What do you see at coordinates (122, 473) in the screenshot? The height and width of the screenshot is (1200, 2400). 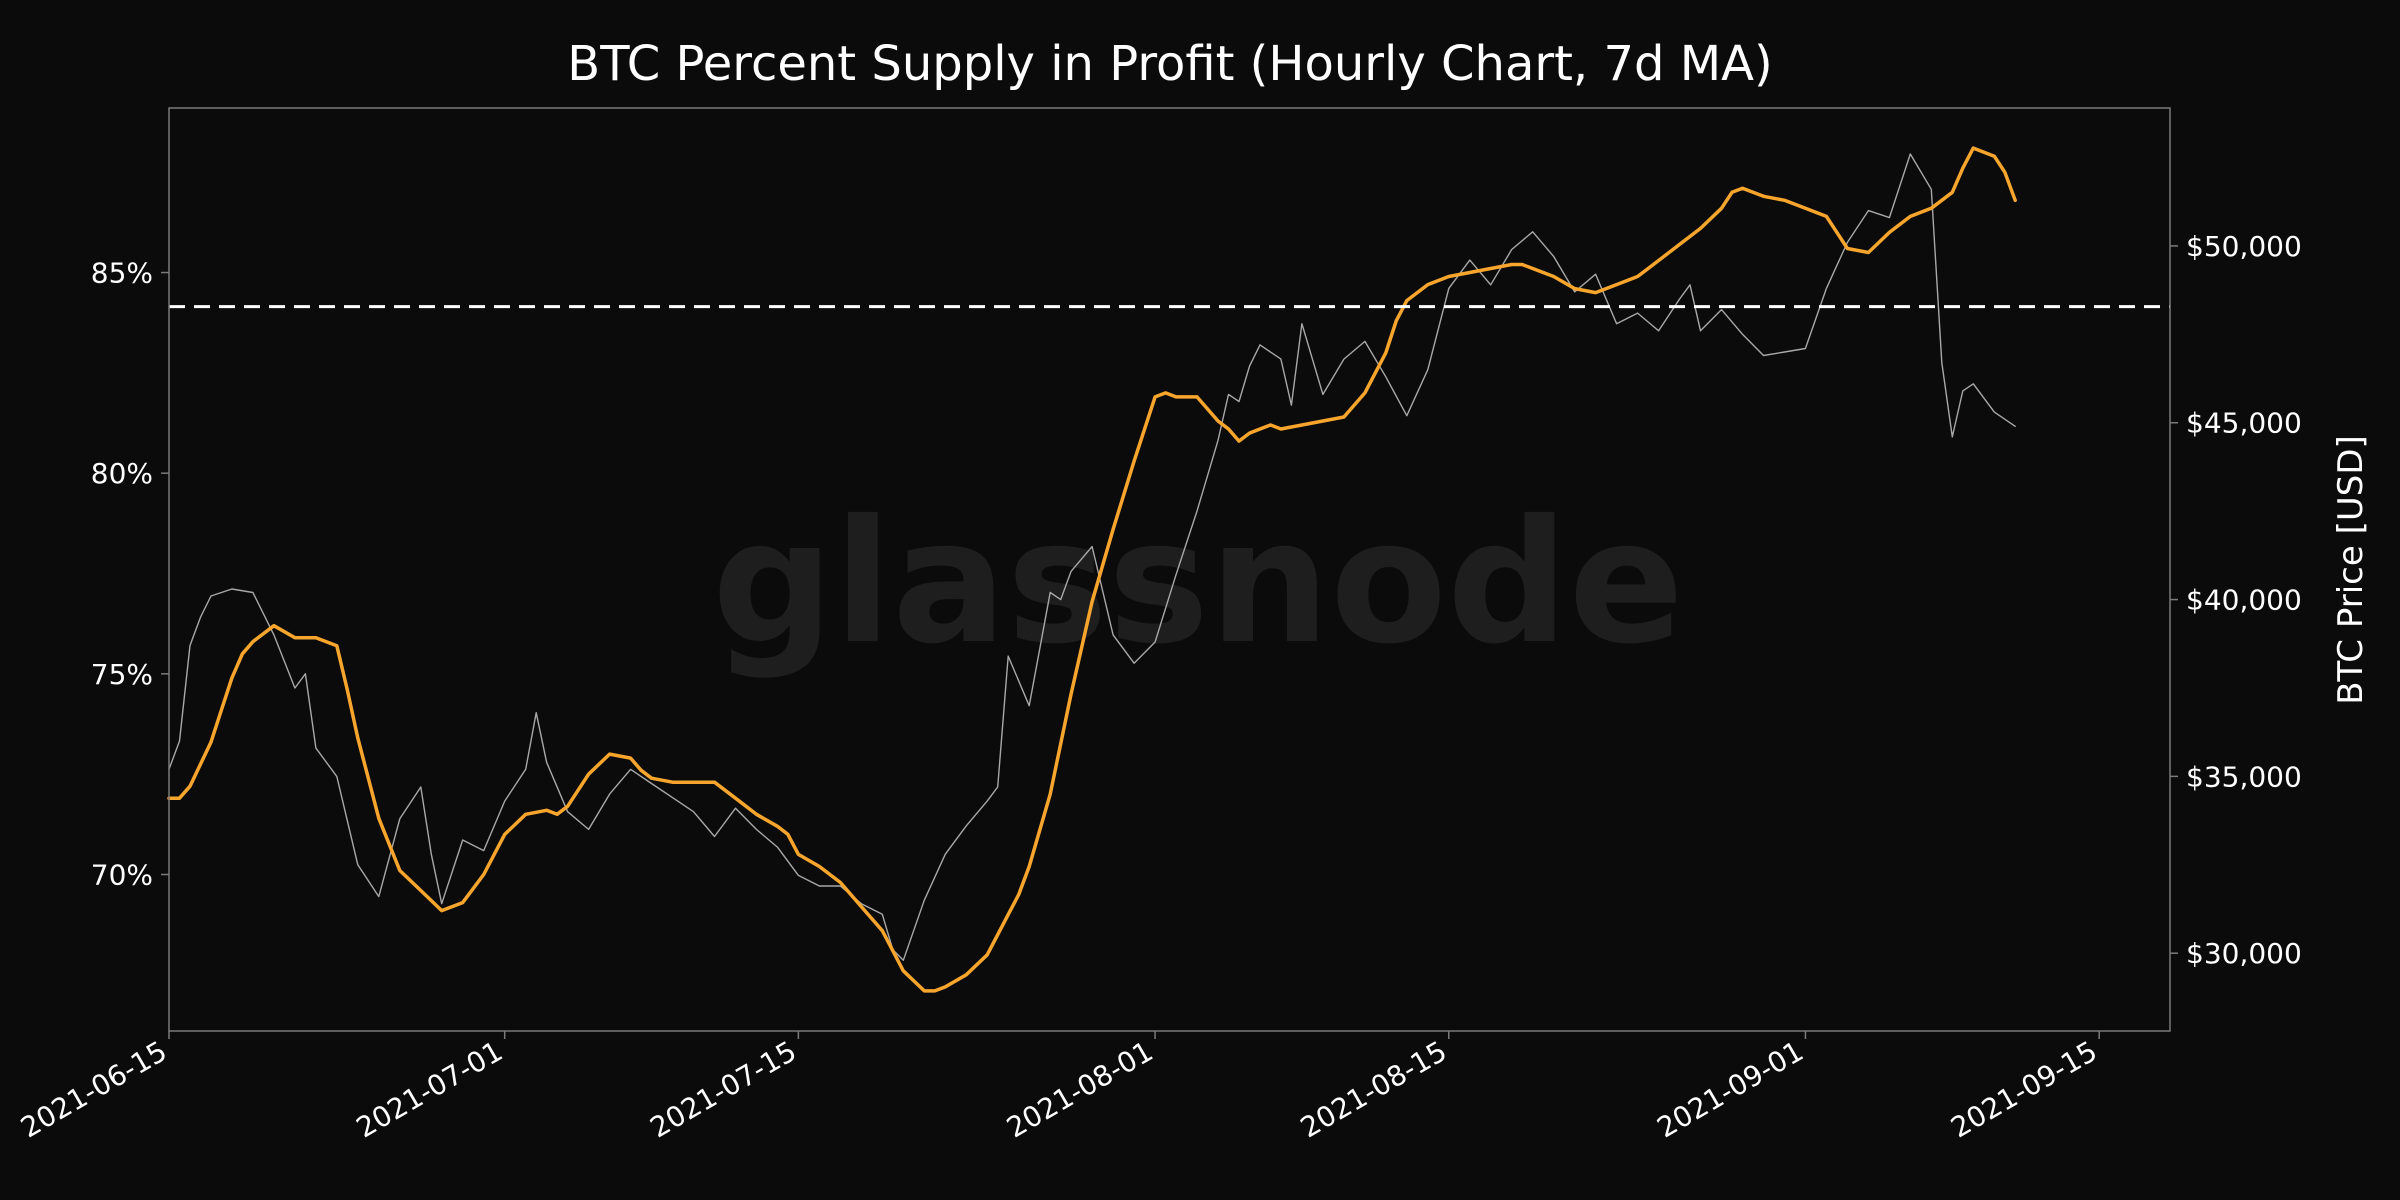 I see `left-tick-label: 80%` at bounding box center [122, 473].